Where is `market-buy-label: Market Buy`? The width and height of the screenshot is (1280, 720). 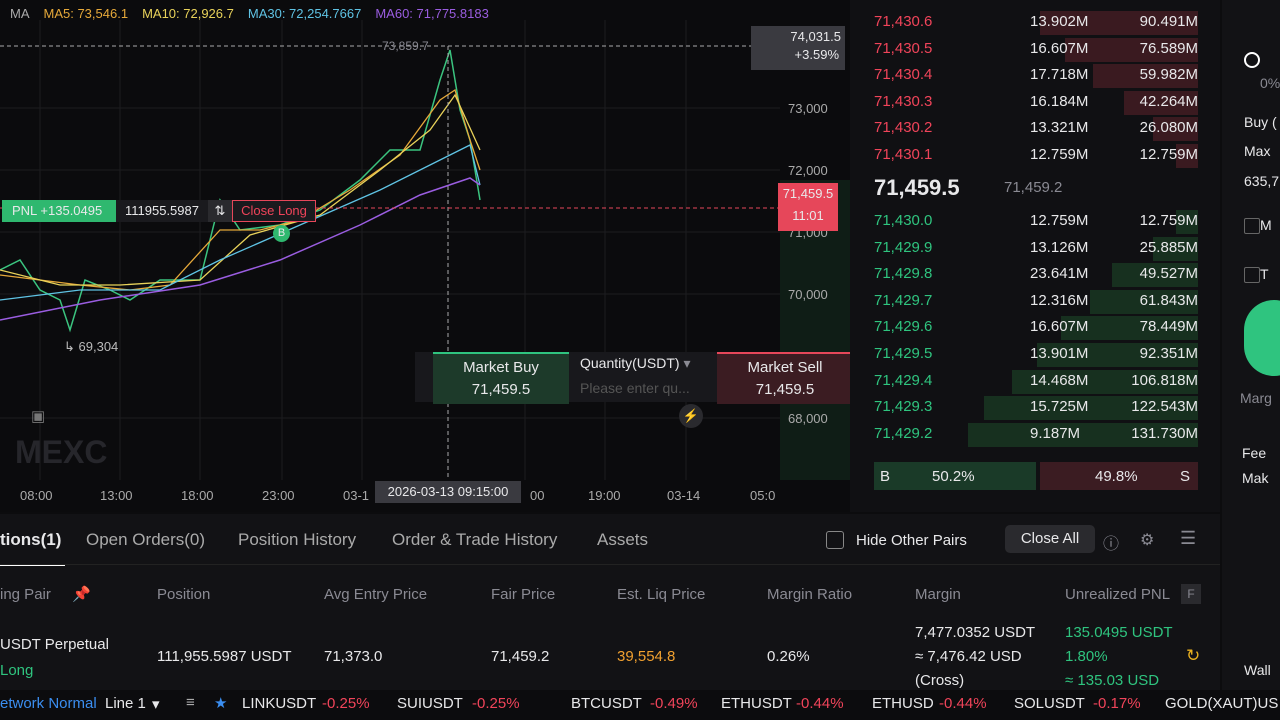
market-buy-label: Market Buy is located at coordinates (501, 367).